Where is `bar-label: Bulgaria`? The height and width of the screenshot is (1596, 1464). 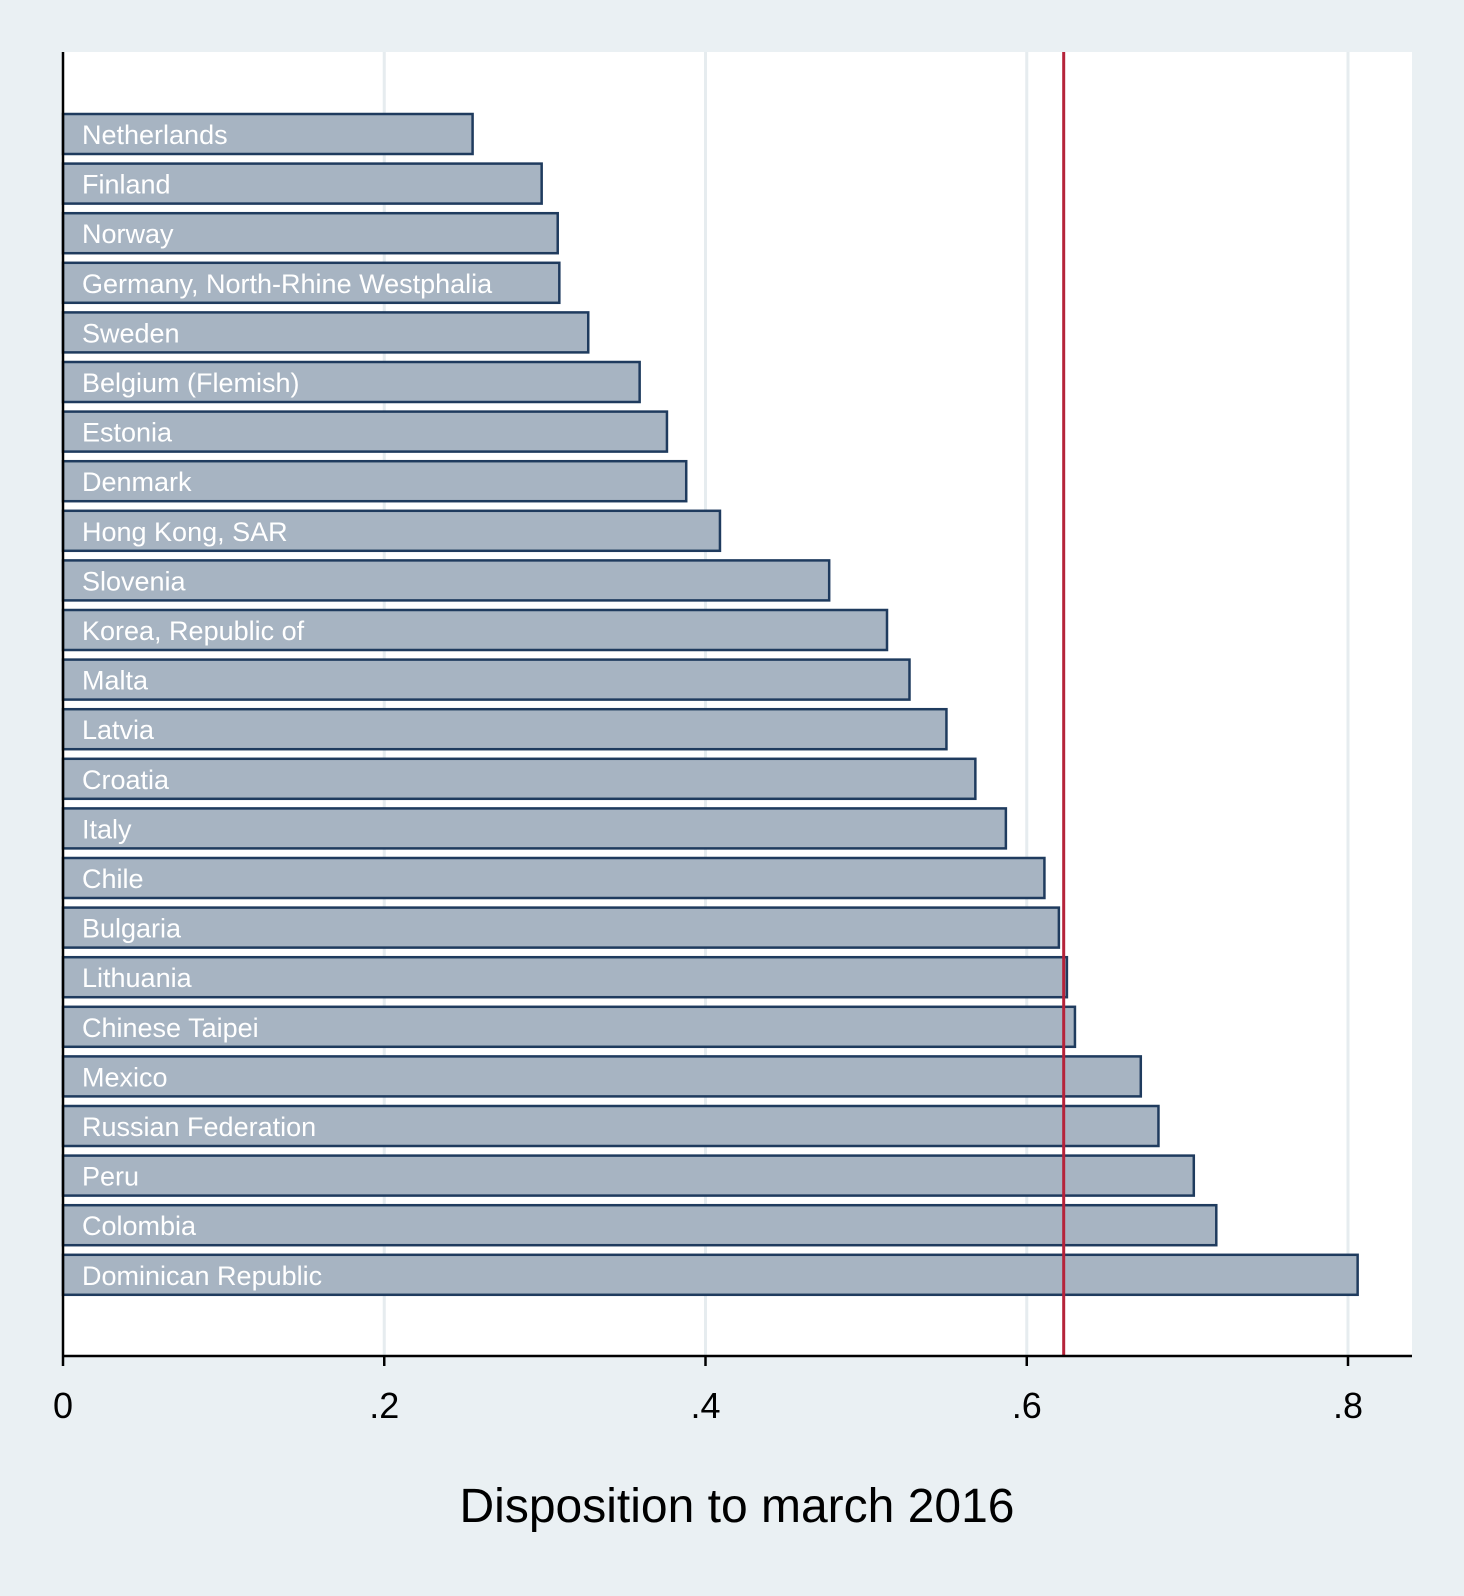 bar-label: Bulgaria is located at coordinates (132, 929).